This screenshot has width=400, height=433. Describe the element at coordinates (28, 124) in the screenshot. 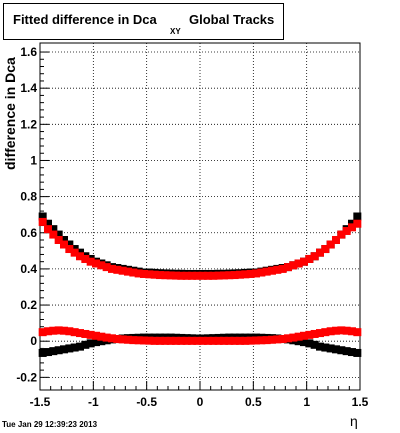

I see `y-tick-label: 1.2` at that location.